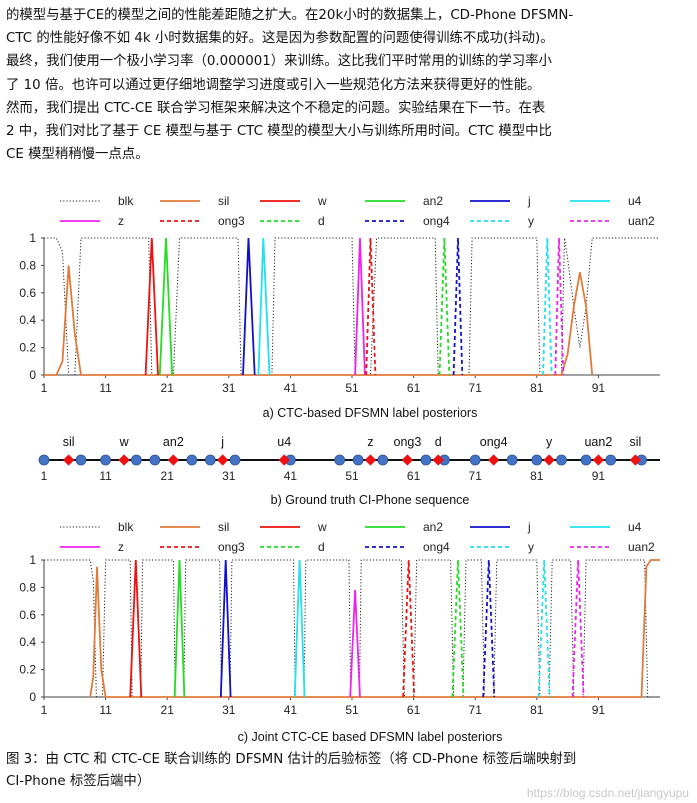  What do you see at coordinates (544, 628) in the screenshot?
I see `series-line-y` at bounding box center [544, 628].